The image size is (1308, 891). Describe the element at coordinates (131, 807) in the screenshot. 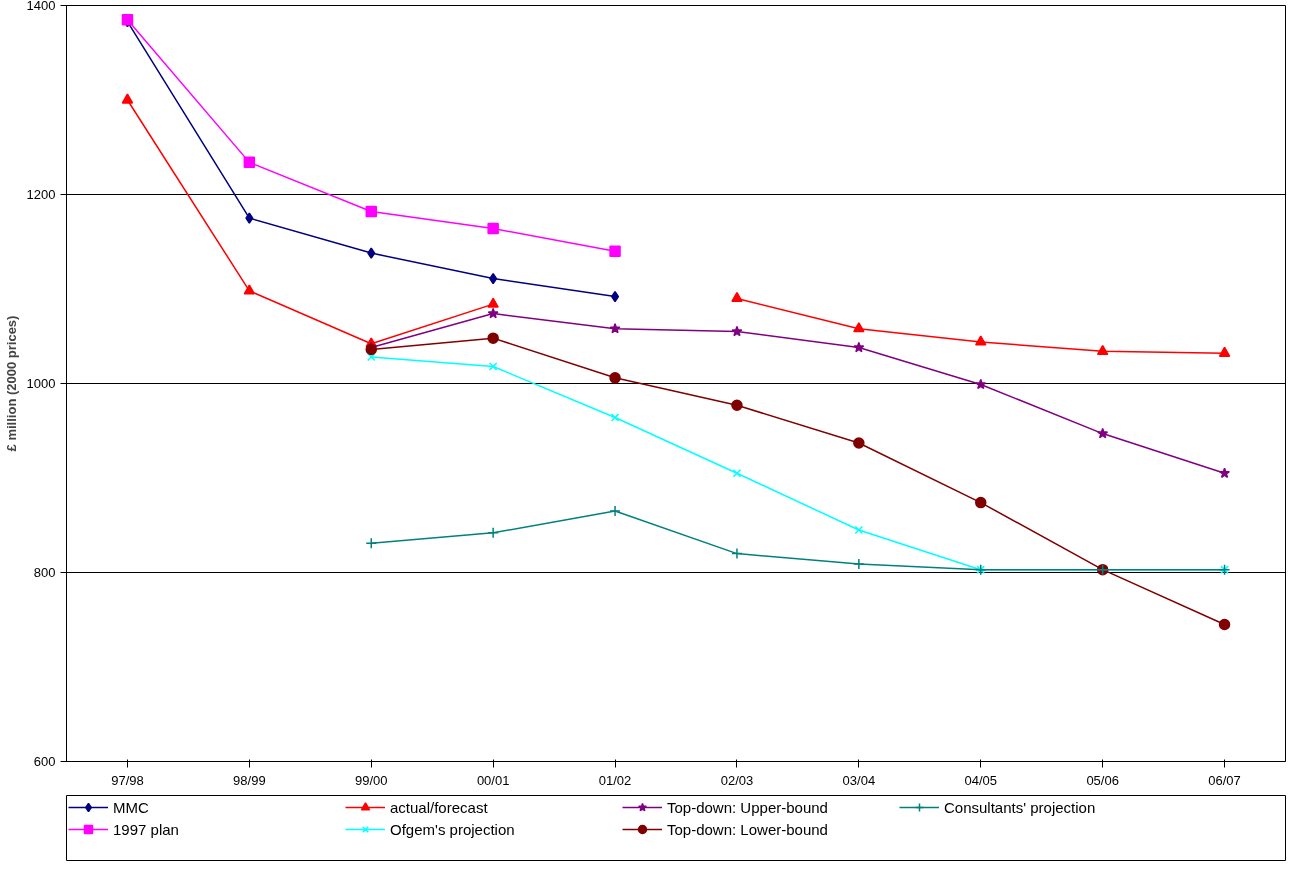

I see `legend-label: MMC` at that location.